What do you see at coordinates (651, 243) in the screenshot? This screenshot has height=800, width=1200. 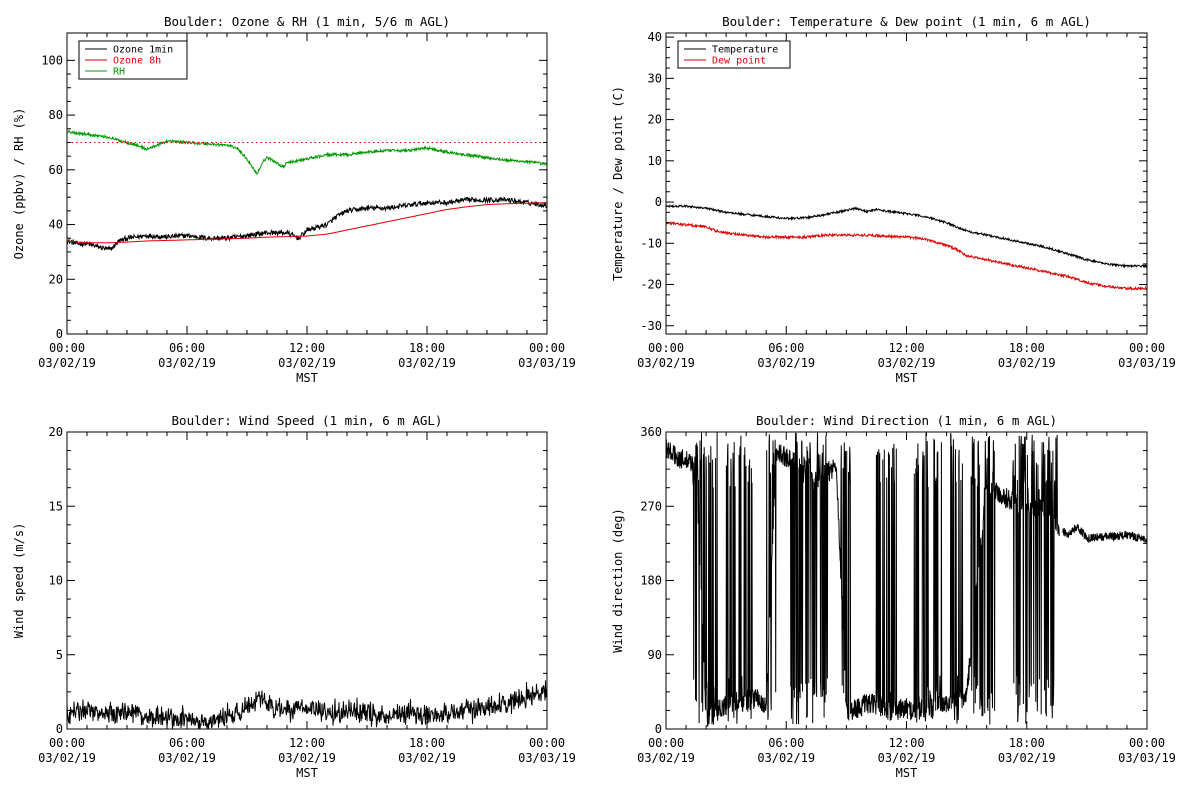 I see `y-tick-label: -10` at bounding box center [651, 243].